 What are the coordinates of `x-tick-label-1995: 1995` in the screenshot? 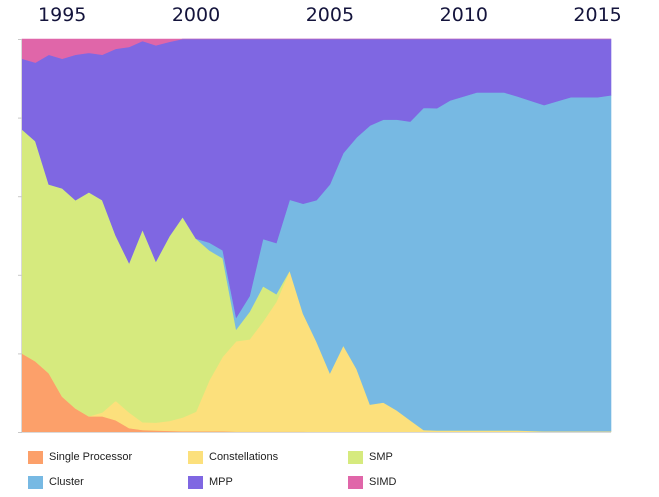 It's located at (62, 15).